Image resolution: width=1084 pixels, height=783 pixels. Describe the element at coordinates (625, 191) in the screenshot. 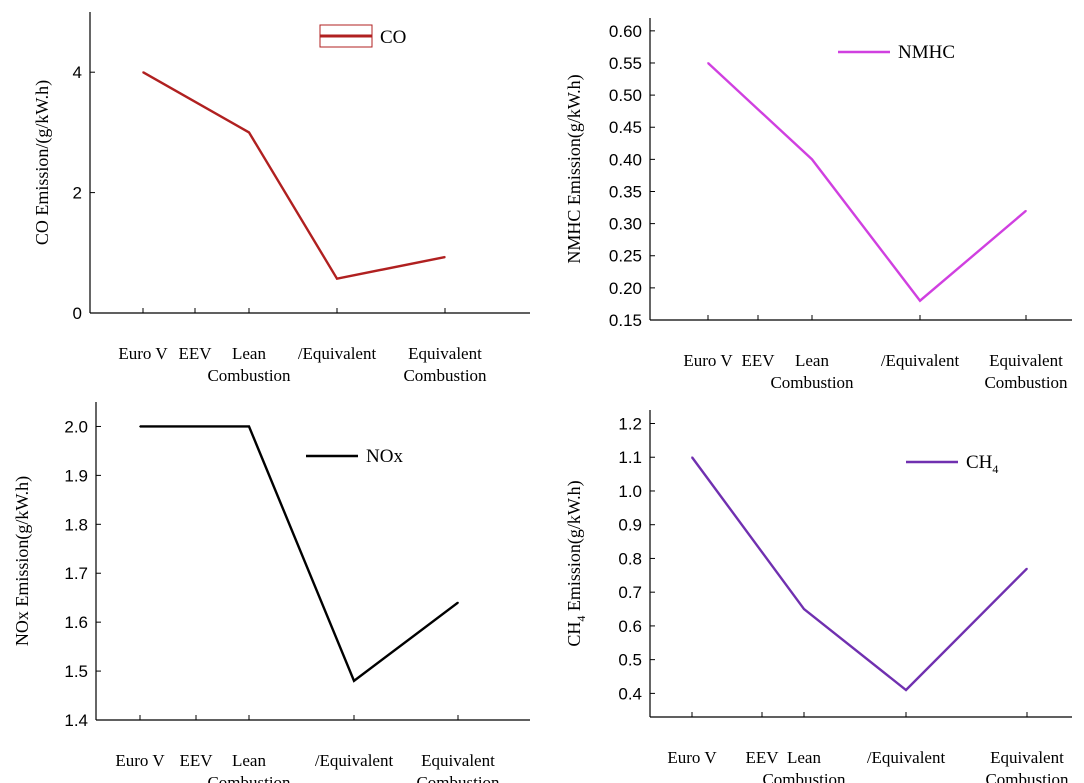

I see `nmhc-y-tick-label: 0.35` at that location.